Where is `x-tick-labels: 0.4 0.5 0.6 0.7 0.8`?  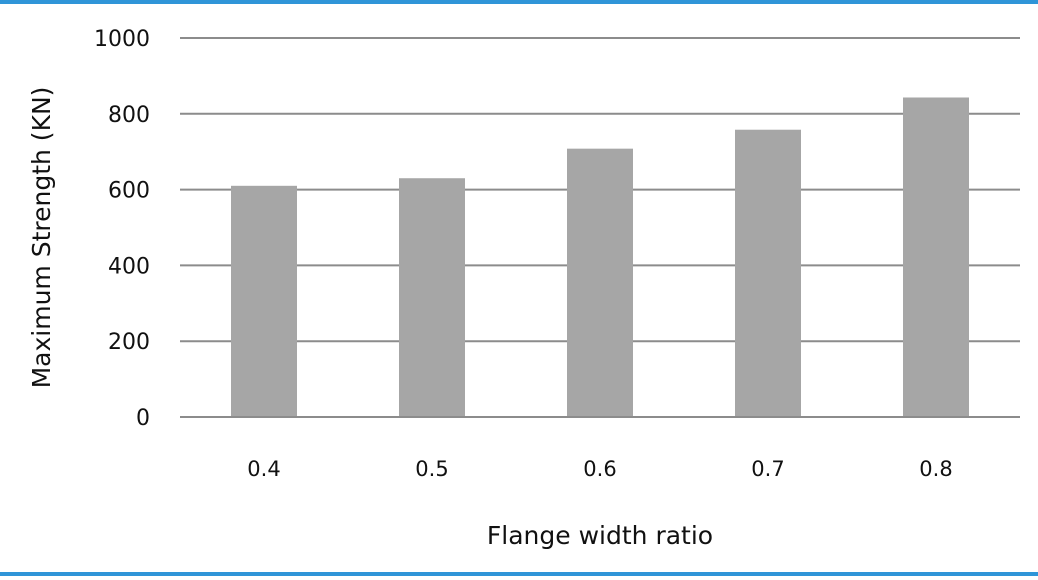
x-tick-labels: 0.4 0.5 0.6 0.7 0.8 is located at coordinates (599, 469).